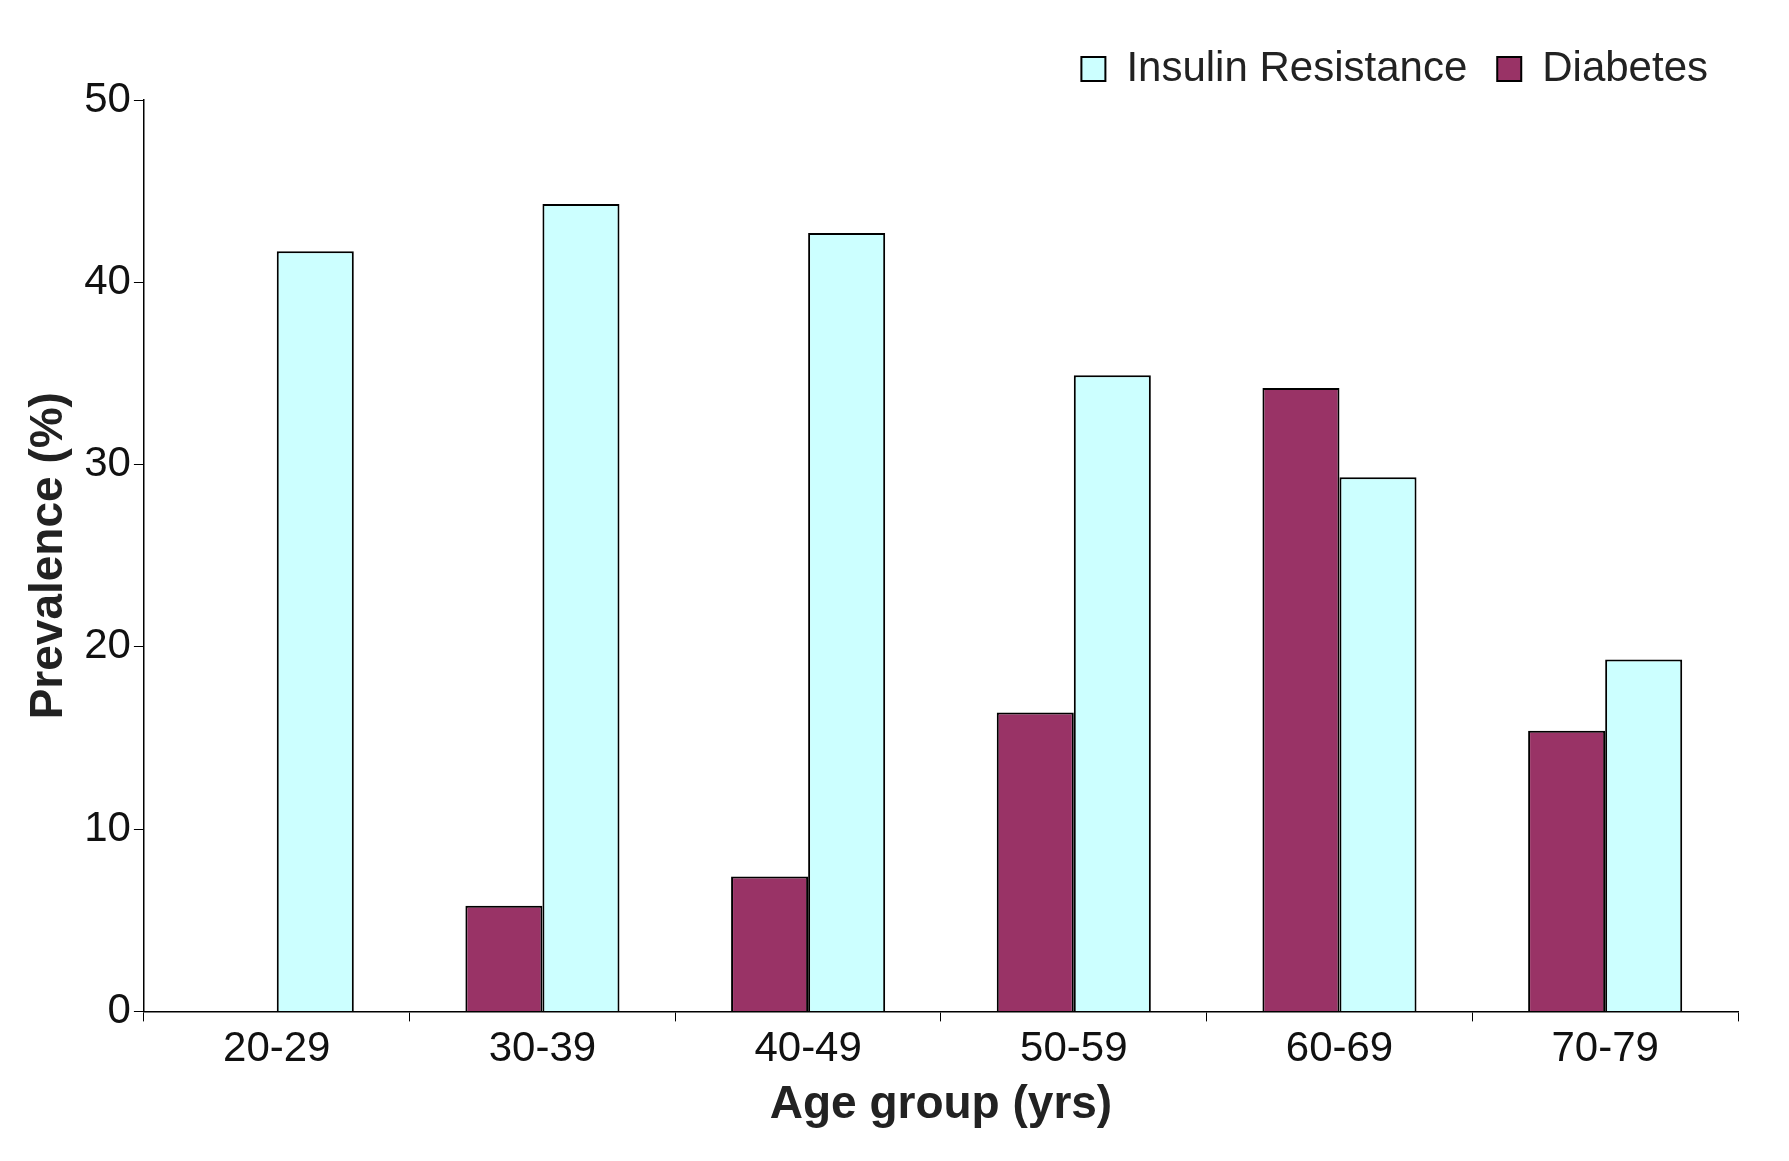 Image resolution: width=1789 pixels, height=1161 pixels. What do you see at coordinates (107, 462) in the screenshot?
I see `y-tick-label: 30` at bounding box center [107, 462].